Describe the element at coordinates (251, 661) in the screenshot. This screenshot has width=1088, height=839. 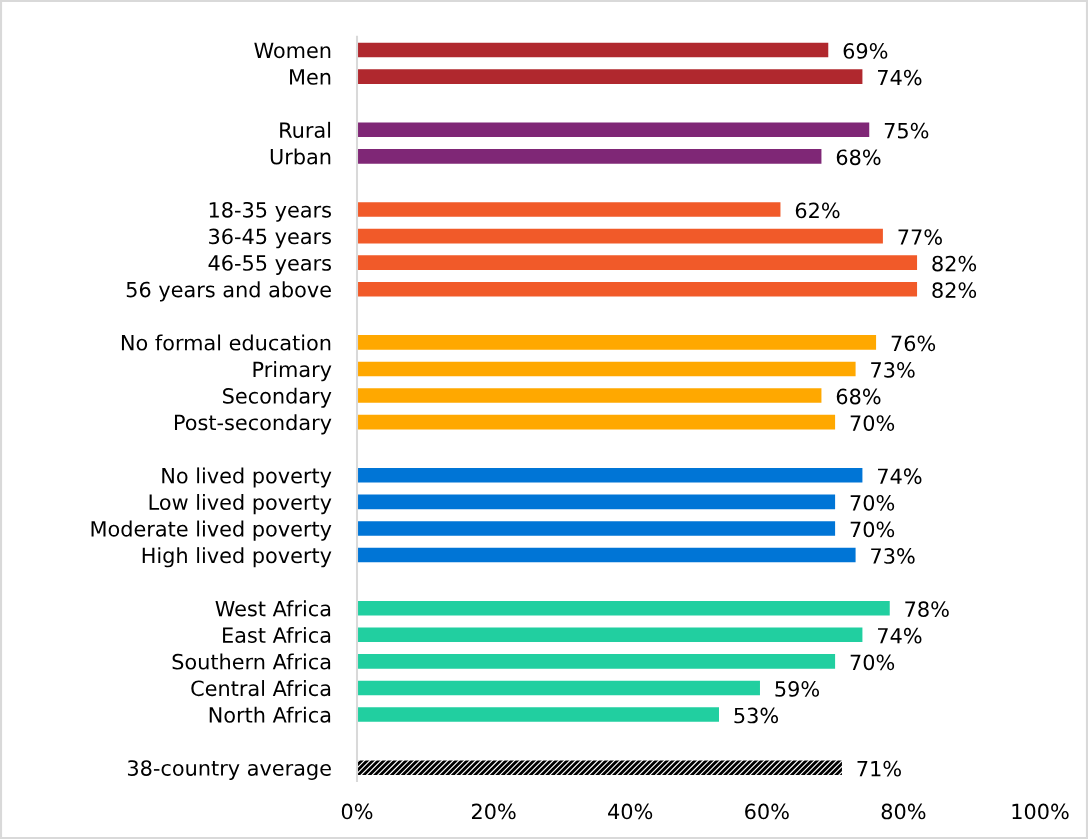
I see `y-tick-label: Southern Africa` at that location.